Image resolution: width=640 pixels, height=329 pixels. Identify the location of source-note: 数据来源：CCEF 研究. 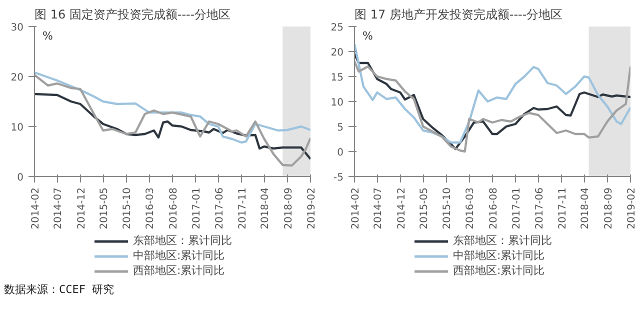
(59, 290).